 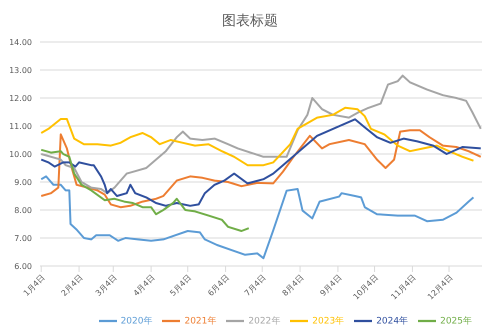 What do you see at coordinates (456, 321) in the screenshot?
I see `legend-label: 2025年` at bounding box center [456, 321].